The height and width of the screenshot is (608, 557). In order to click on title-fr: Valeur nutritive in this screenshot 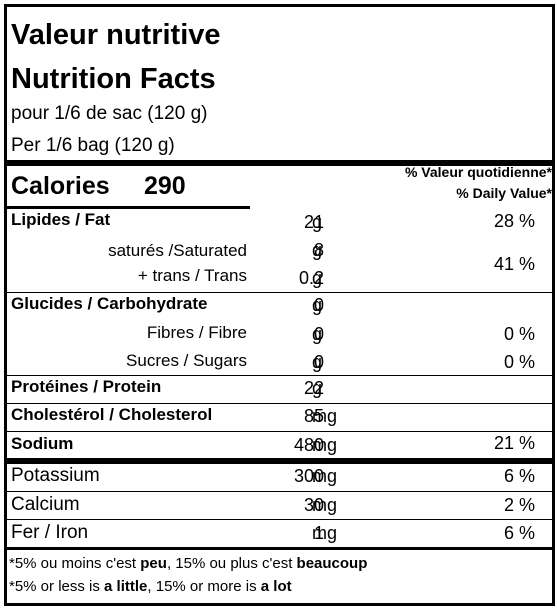, I will do `click(116, 35)`.